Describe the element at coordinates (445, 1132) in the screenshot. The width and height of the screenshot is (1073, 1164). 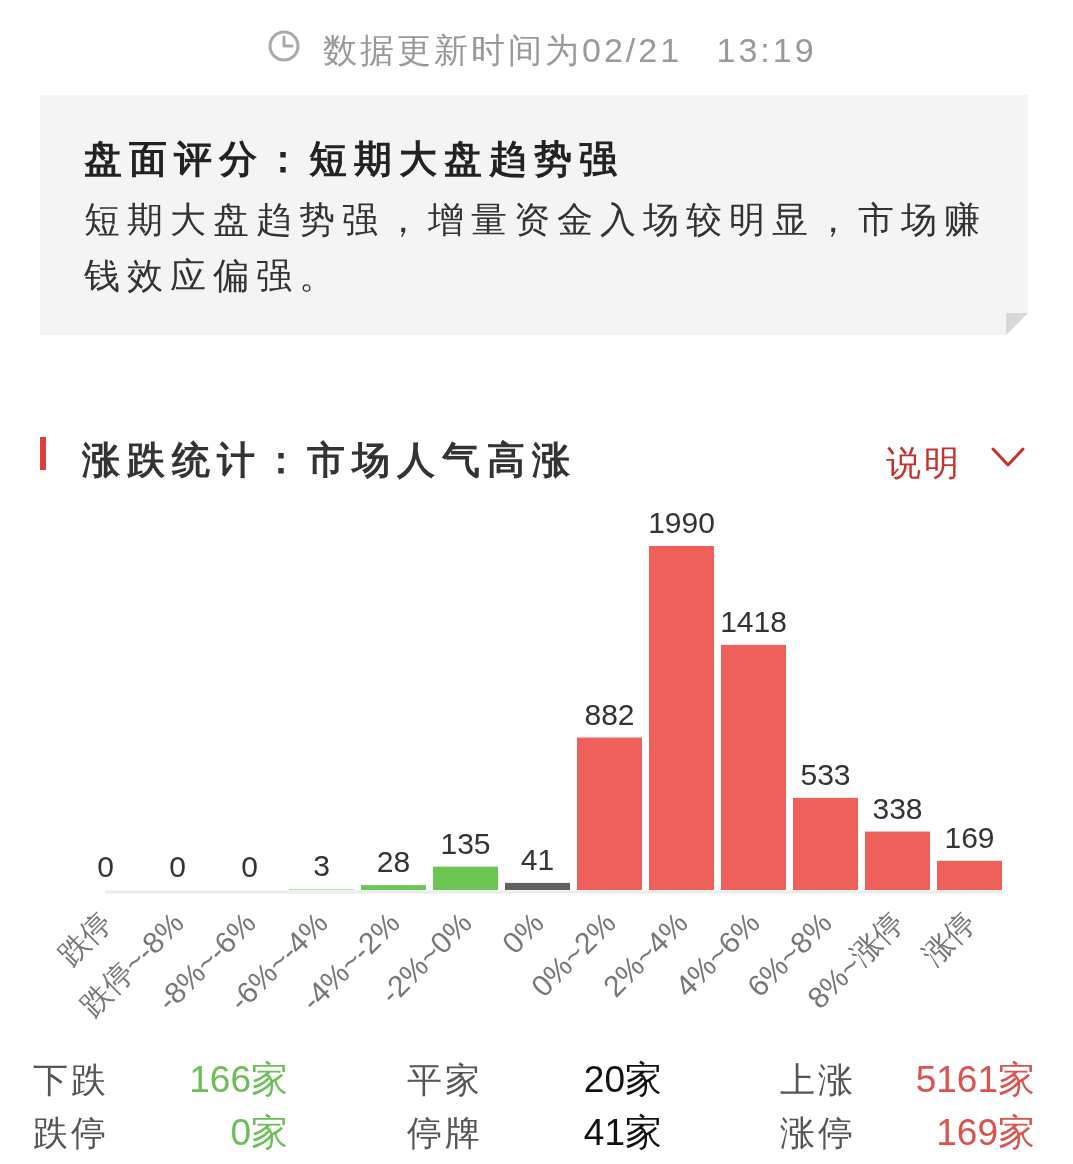
I see `text: 停牌` at that location.